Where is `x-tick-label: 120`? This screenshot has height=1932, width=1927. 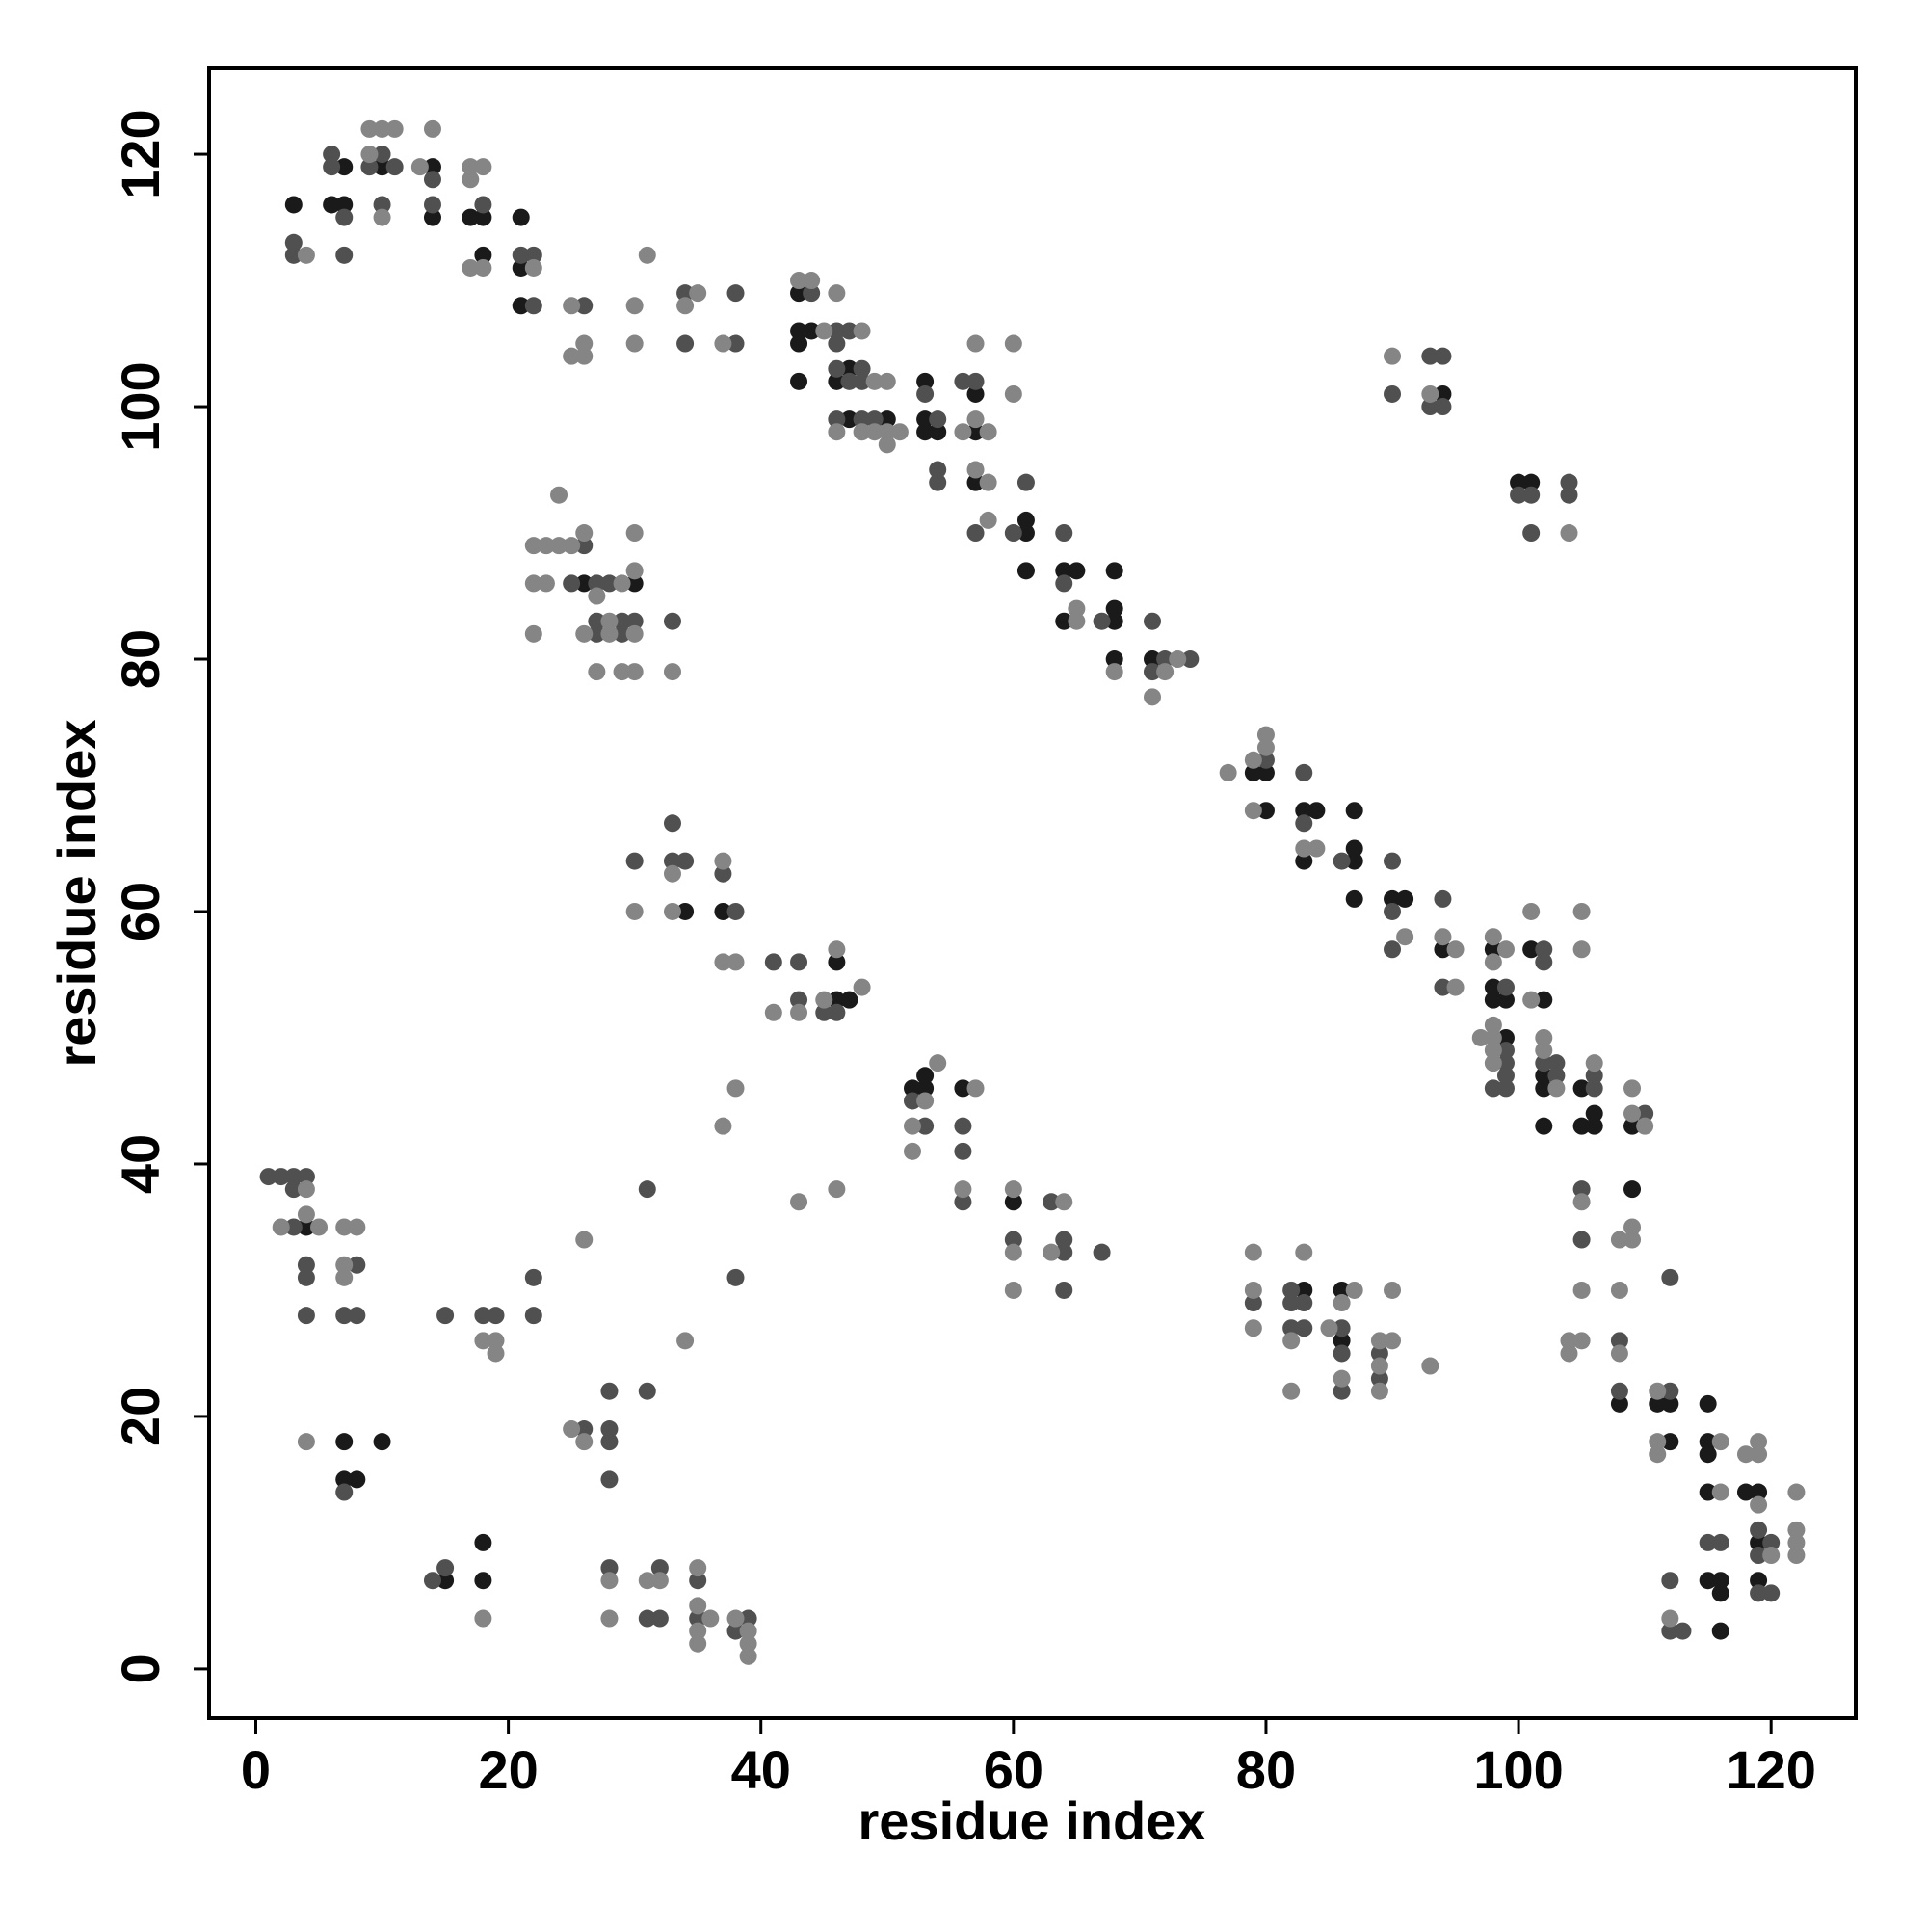
x-tick-label: 120 is located at coordinates (1770, 1769).